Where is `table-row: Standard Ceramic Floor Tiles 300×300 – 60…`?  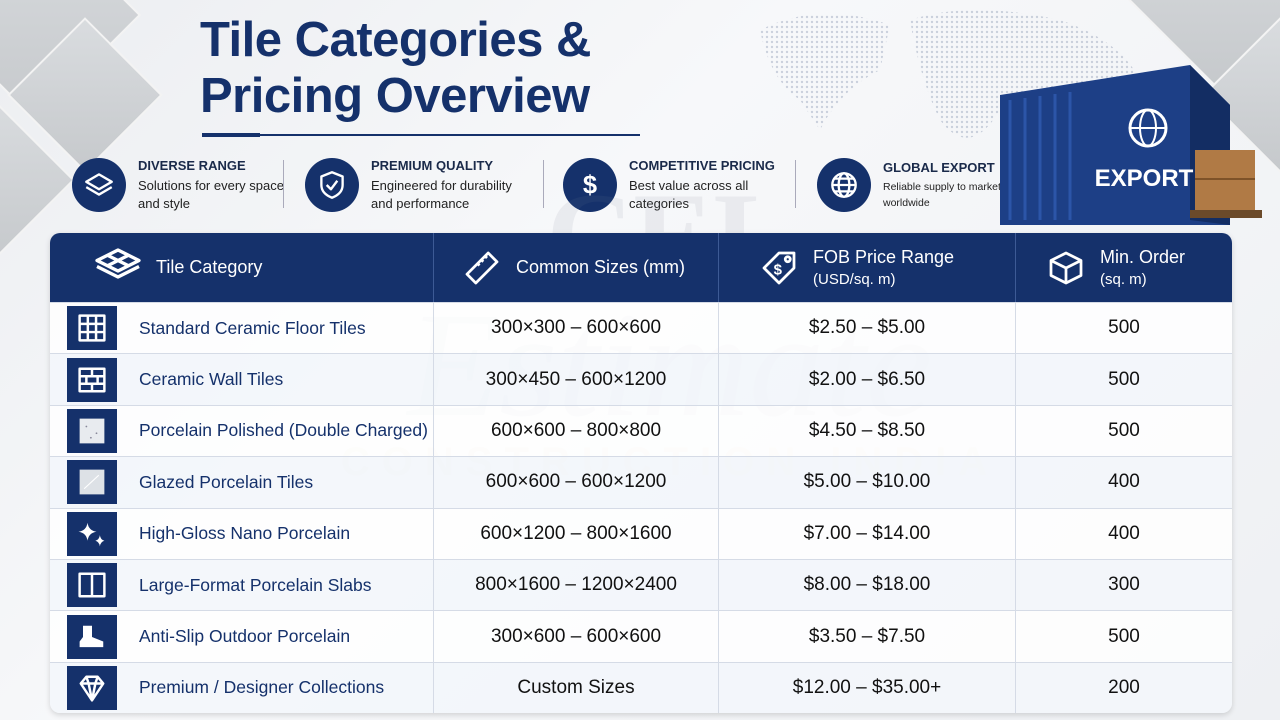
table-row: Standard Ceramic Floor Tiles 300×300 – 60… is located at coordinates (641, 328).